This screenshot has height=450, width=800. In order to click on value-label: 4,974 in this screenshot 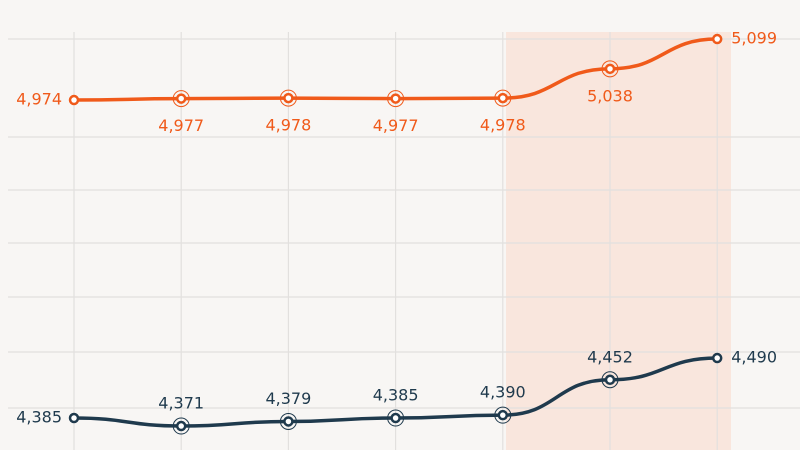, I will do `click(39, 99)`.